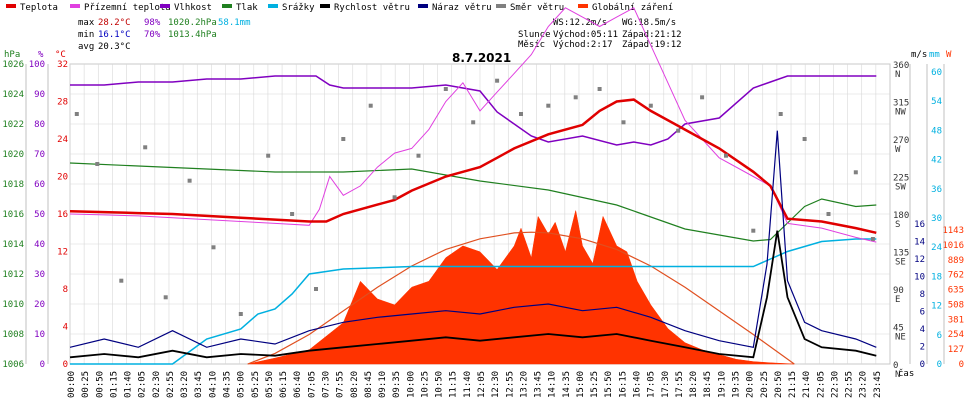  Describe the element at coordinates (956, 320) in the screenshot. I see `radiation-tick: 381` at that location.